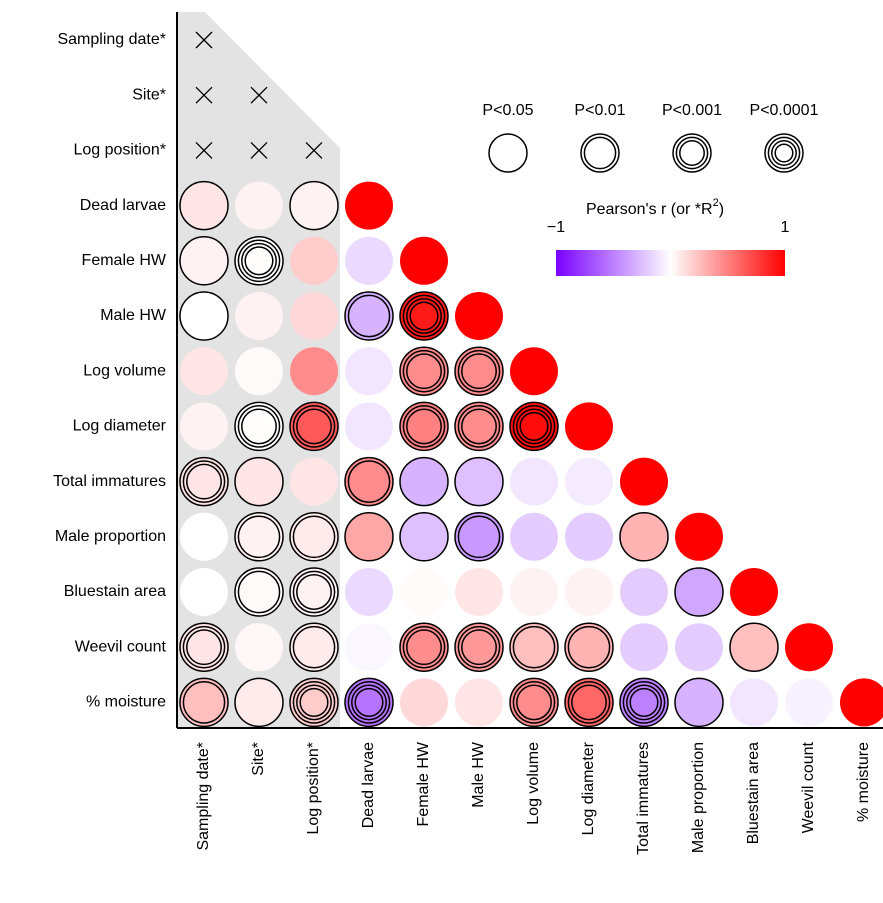  Describe the element at coordinates (121, 646) in the screenshot. I see `y-tick-label: Weevil count` at that location.